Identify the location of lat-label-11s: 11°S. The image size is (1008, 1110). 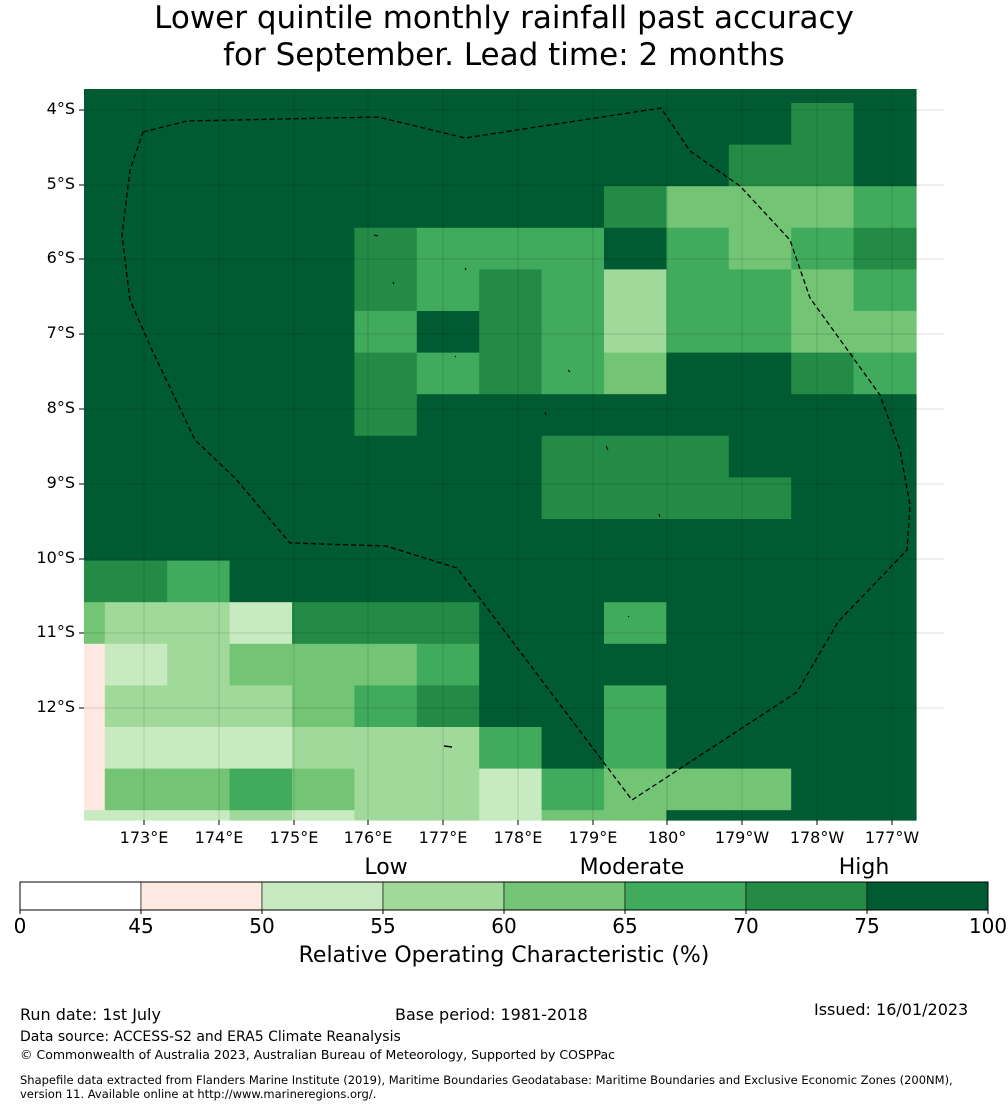
(55, 631).